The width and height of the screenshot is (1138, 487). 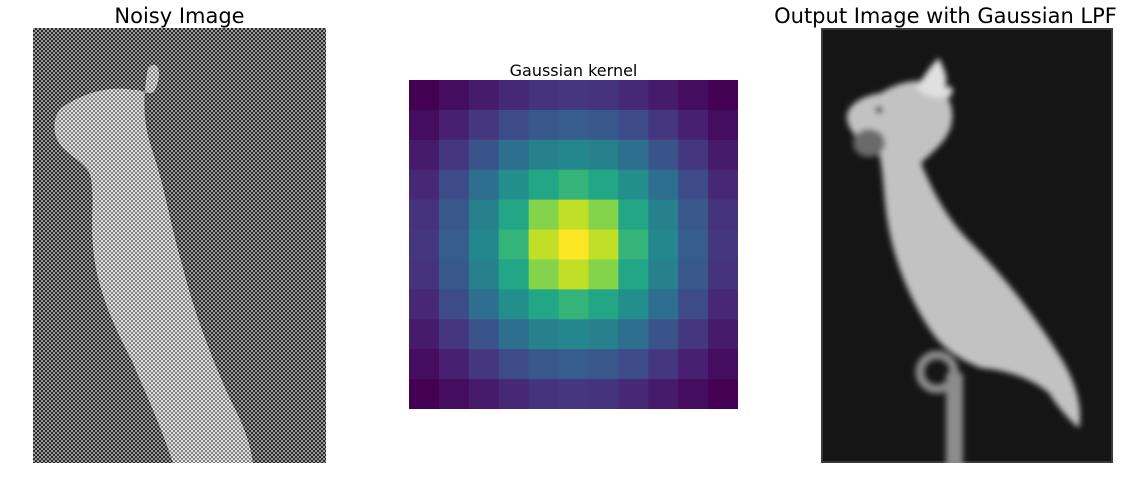 What do you see at coordinates (945, 16) in the screenshot?
I see `output-image-title: Output Image with Gaussian LPF` at bounding box center [945, 16].